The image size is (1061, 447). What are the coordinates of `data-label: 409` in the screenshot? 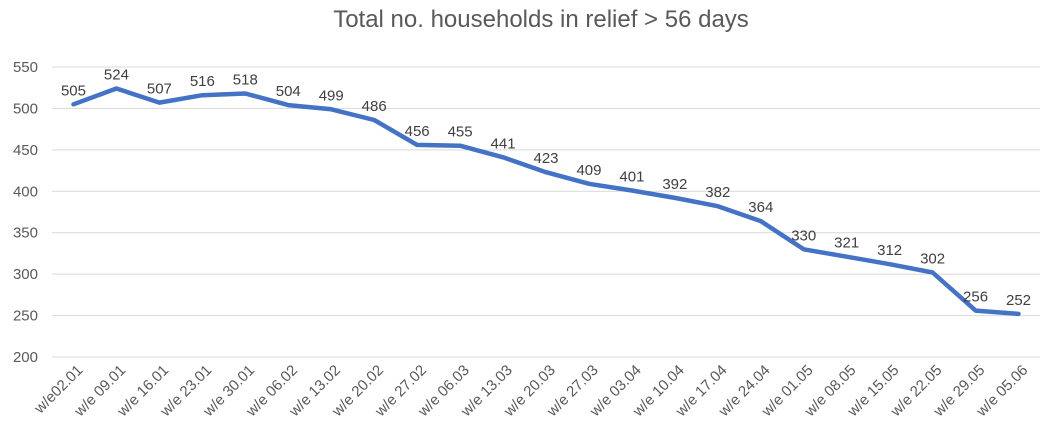 It's located at (588, 170).